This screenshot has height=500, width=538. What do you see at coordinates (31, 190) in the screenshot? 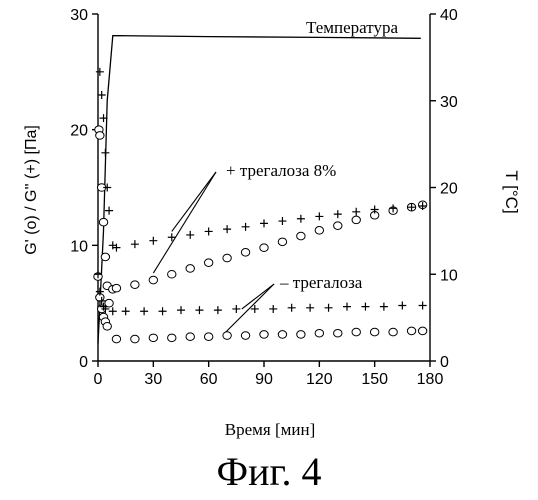
I see `y-axis-left-title: G' (o) / G'' (+) [Па]` at bounding box center [31, 190].